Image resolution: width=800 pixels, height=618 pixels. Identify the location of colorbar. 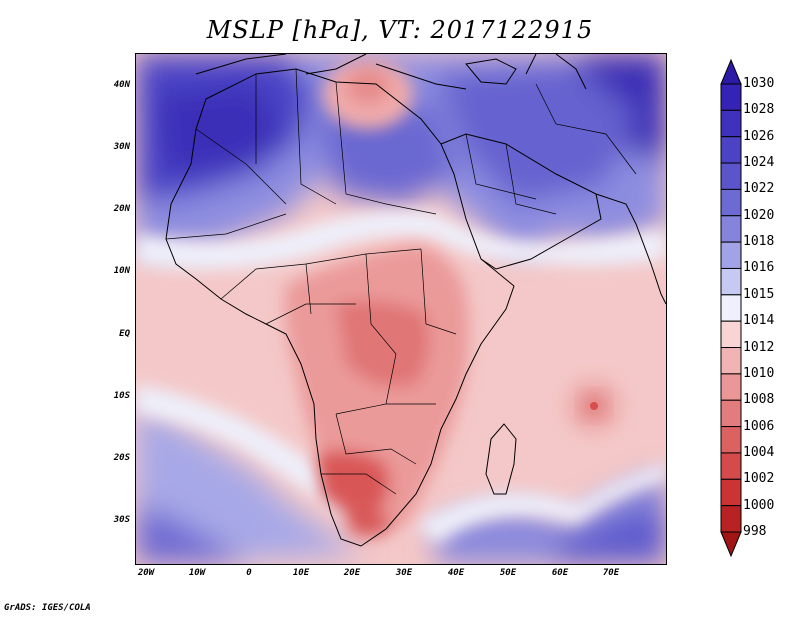
(731, 308).